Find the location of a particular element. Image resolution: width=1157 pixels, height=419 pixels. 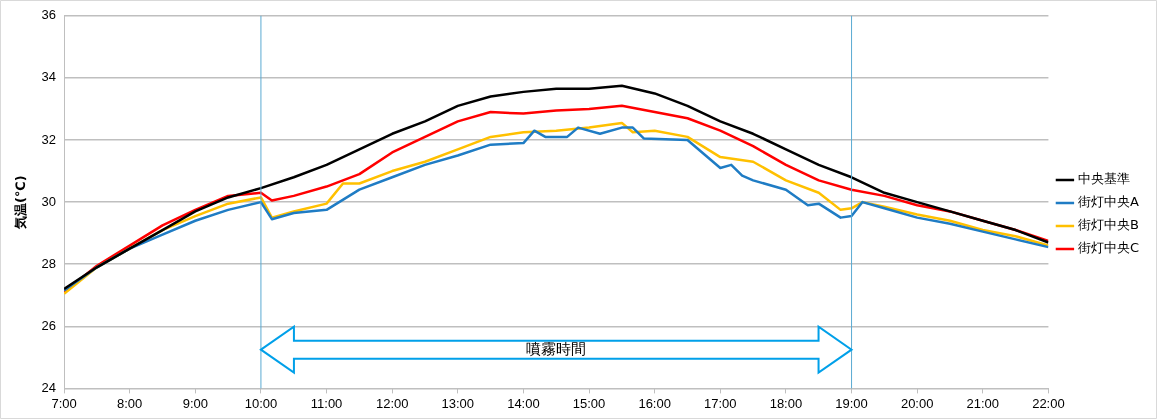

x-tick-label: 9:00 is located at coordinates (195, 403).